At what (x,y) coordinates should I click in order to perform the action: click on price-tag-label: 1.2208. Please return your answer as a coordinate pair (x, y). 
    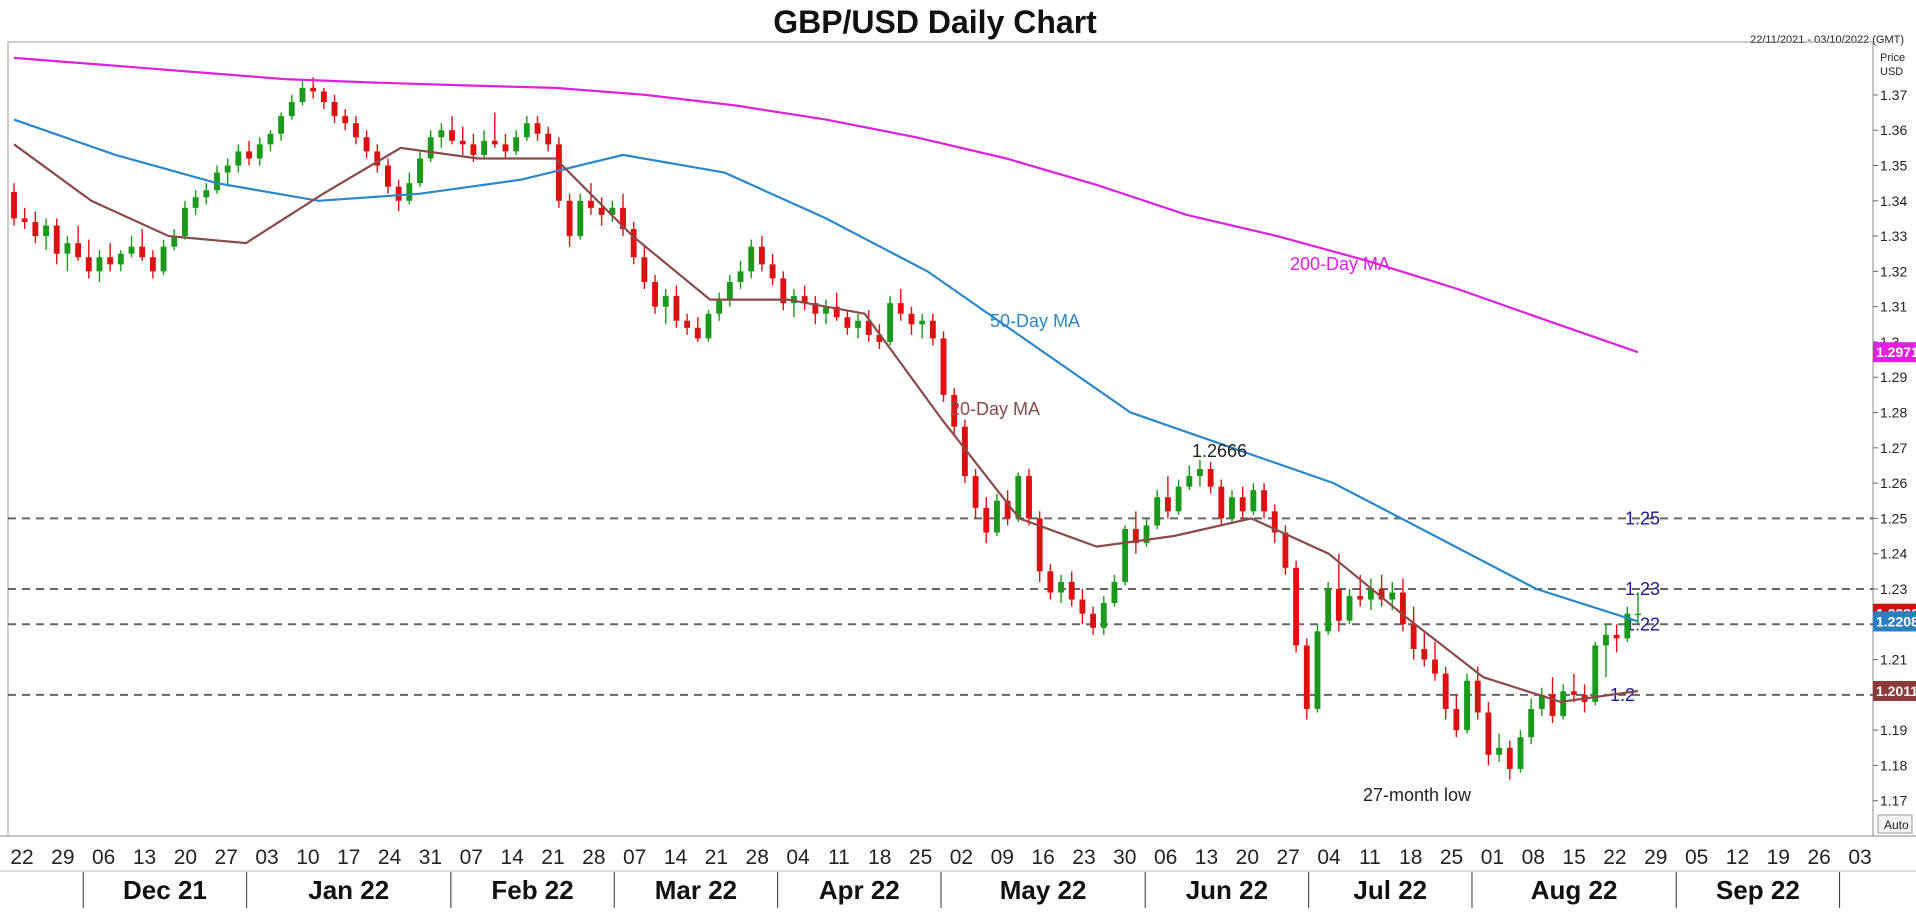
    Looking at the image, I should click on (1896, 621).